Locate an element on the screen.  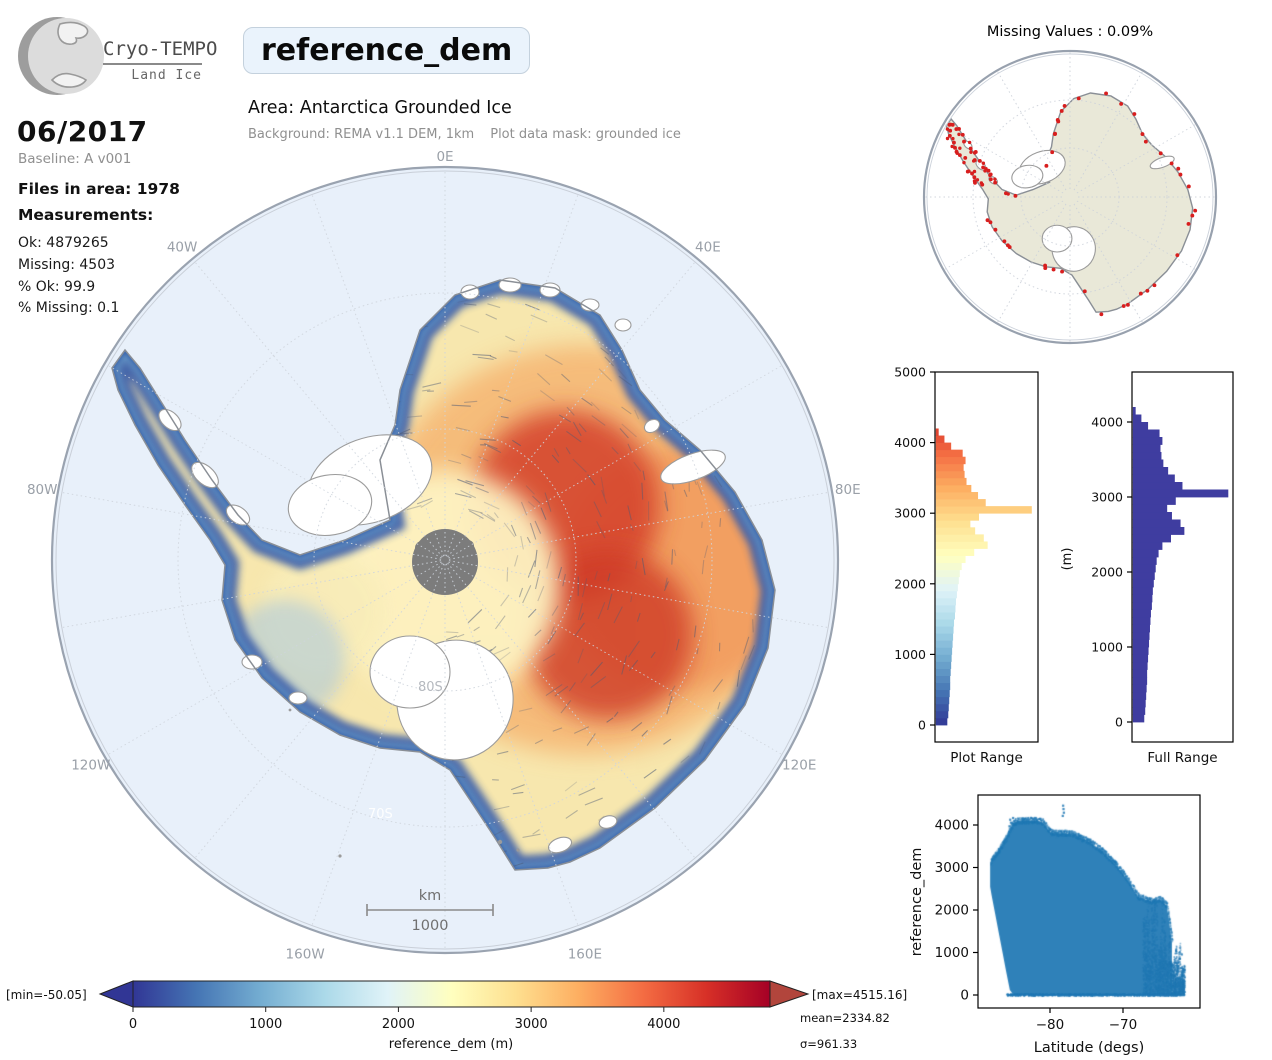
latitude-scatter-points is located at coordinates (1089, 901).